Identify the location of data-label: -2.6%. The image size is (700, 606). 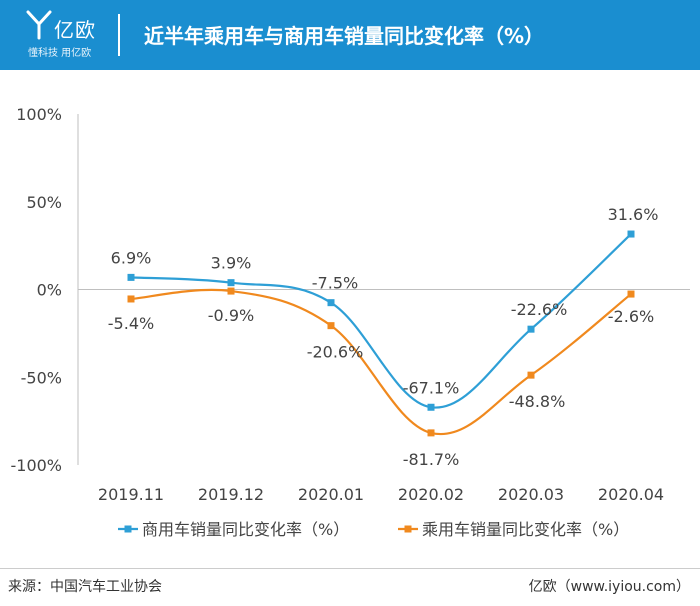
(631, 316).